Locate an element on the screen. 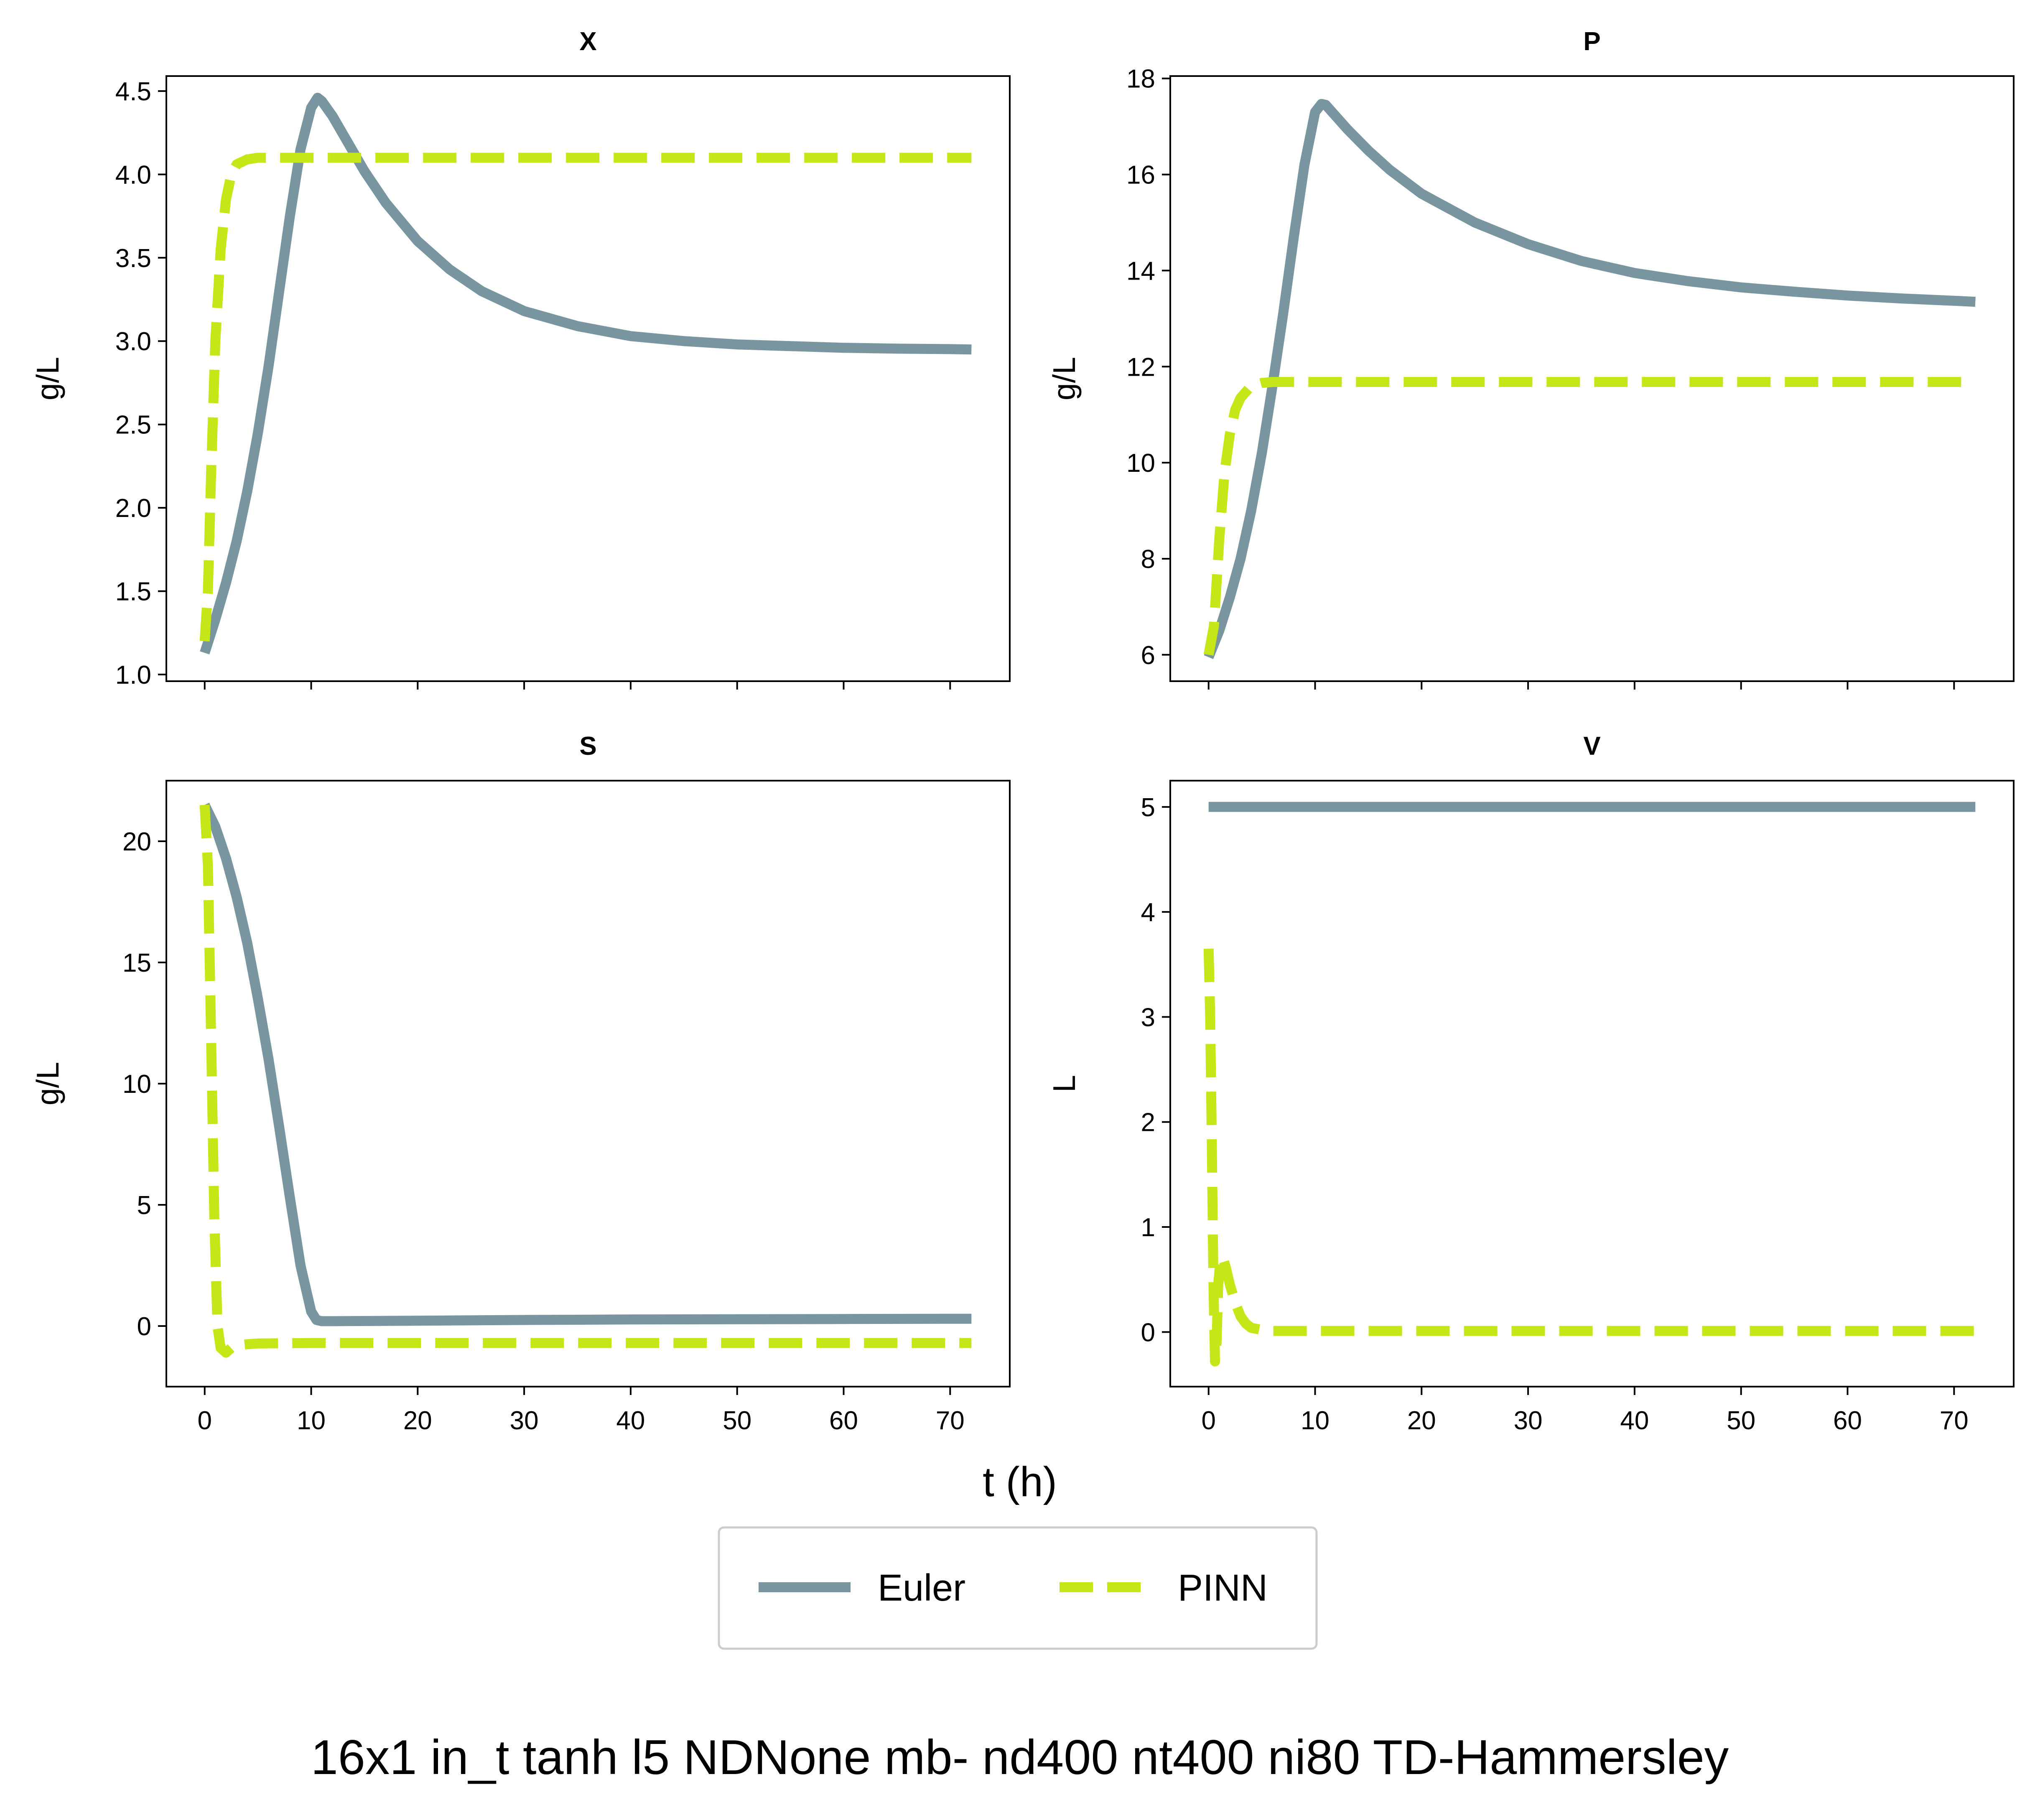 The height and width of the screenshot is (1820, 2035). p-series-pinn is located at coordinates (1589, 516).